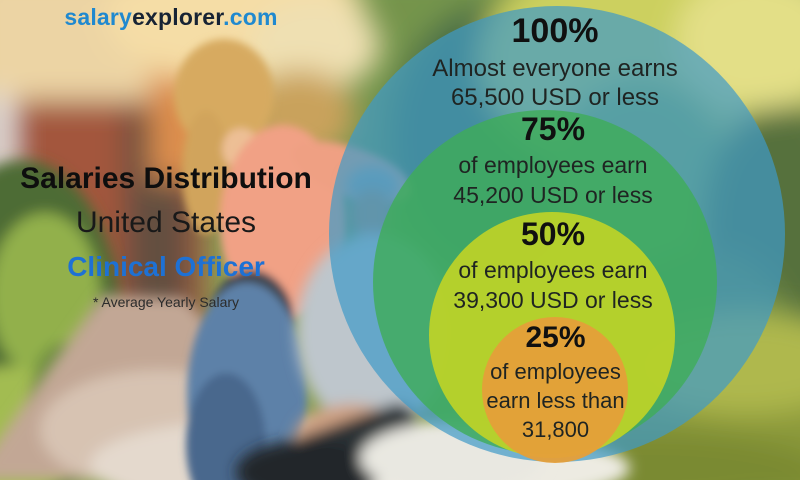  Describe the element at coordinates (250, 17) in the screenshot. I see `logo-word-dotcom: .com` at that location.